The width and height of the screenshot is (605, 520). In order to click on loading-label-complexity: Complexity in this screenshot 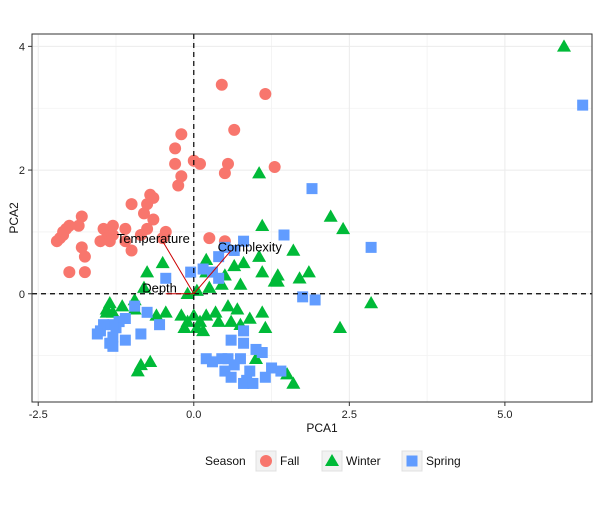, I will do `click(250, 247)`.